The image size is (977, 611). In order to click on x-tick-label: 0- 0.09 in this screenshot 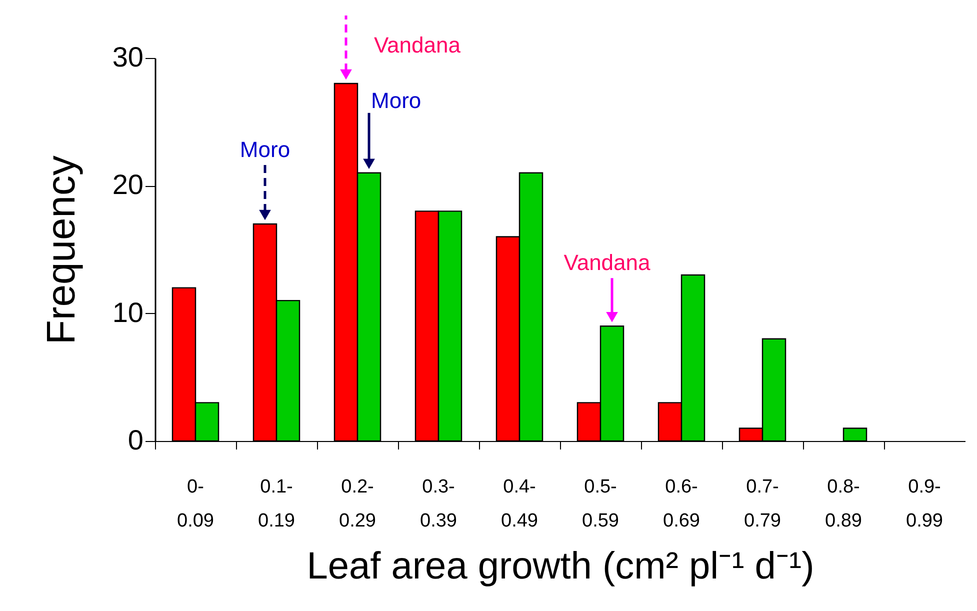, I will do `click(195, 504)`.